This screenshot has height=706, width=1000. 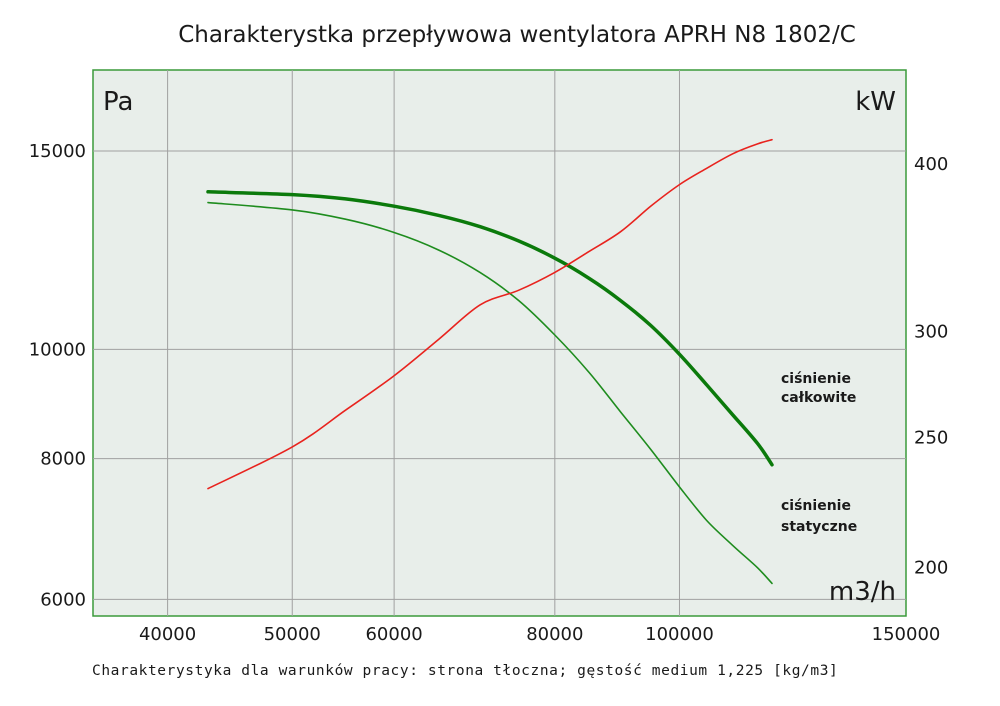 I want to click on x-tick-label: 80000, so click(x=554, y=634).